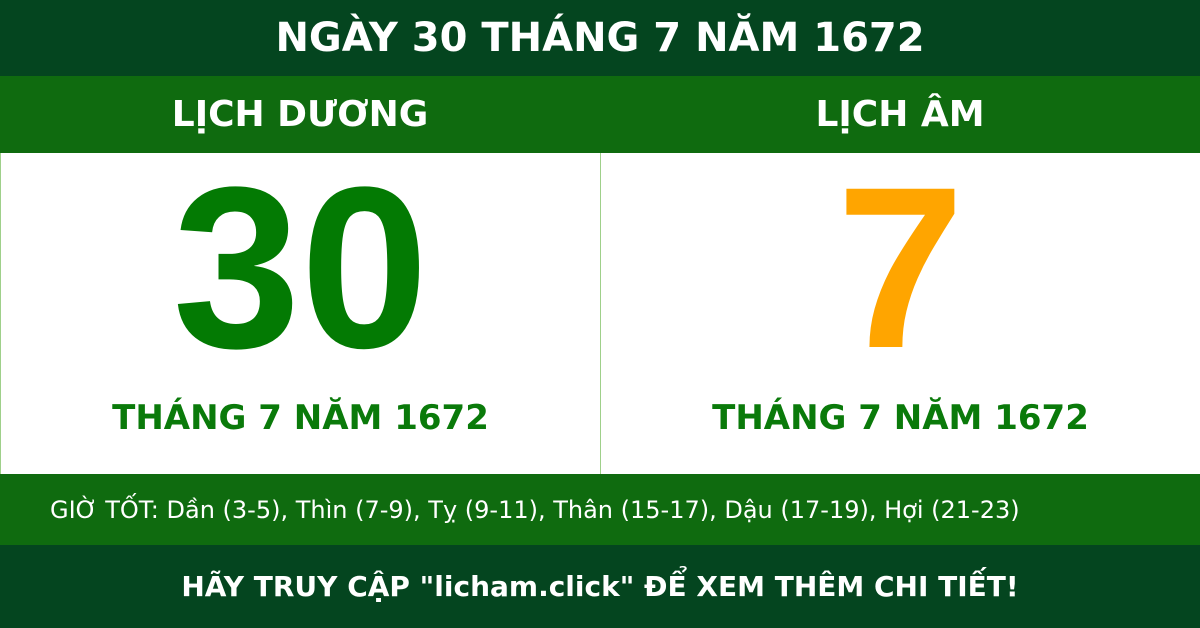  I want to click on lunar-calendar-label: LỊCH ÂM, so click(900, 114).